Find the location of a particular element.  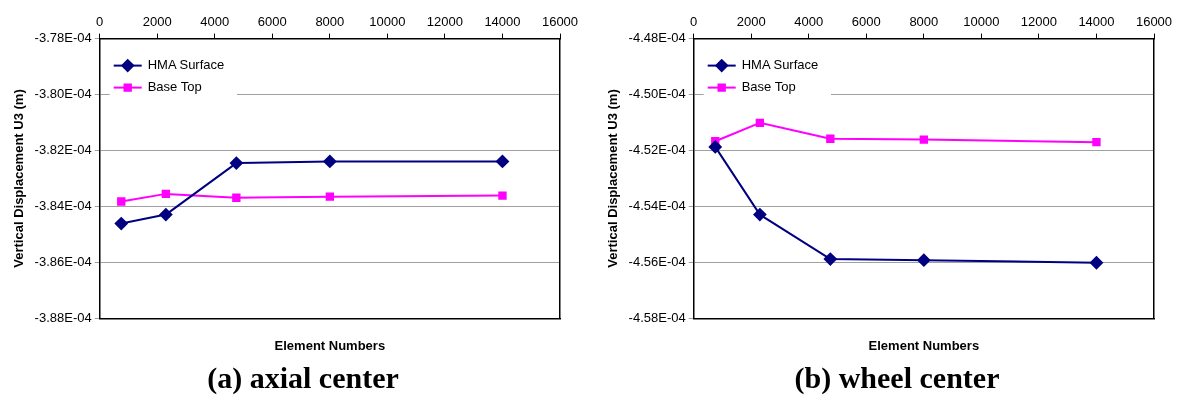

y-tick-label: -4.58E-04 is located at coordinates (657, 317).